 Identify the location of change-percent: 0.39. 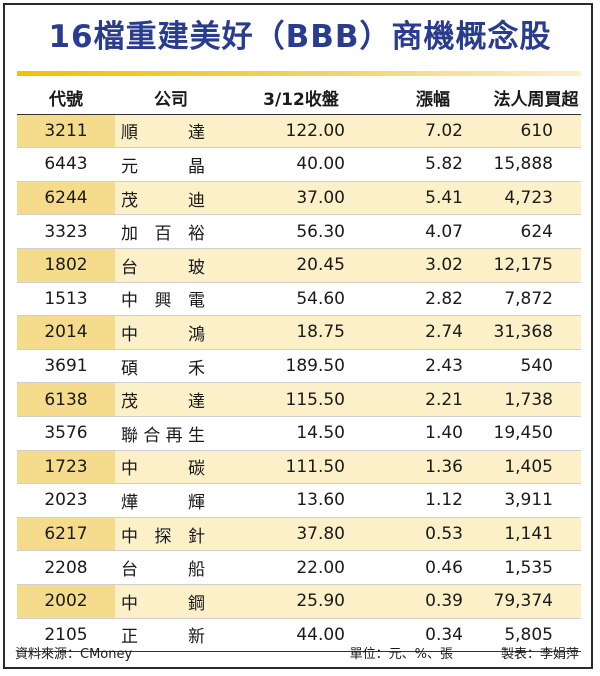
(444, 601).